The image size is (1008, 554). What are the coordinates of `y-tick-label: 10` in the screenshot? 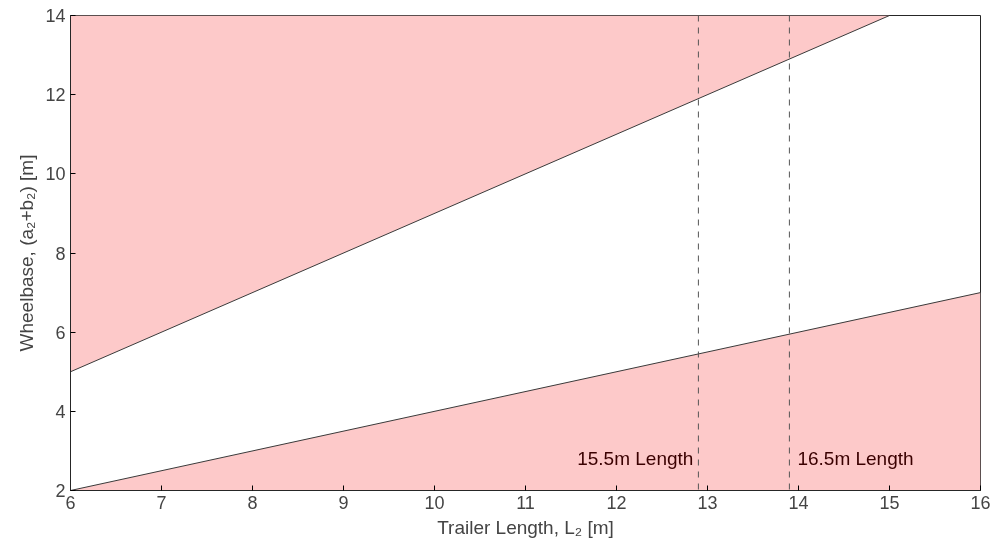 It's located at (55, 174).